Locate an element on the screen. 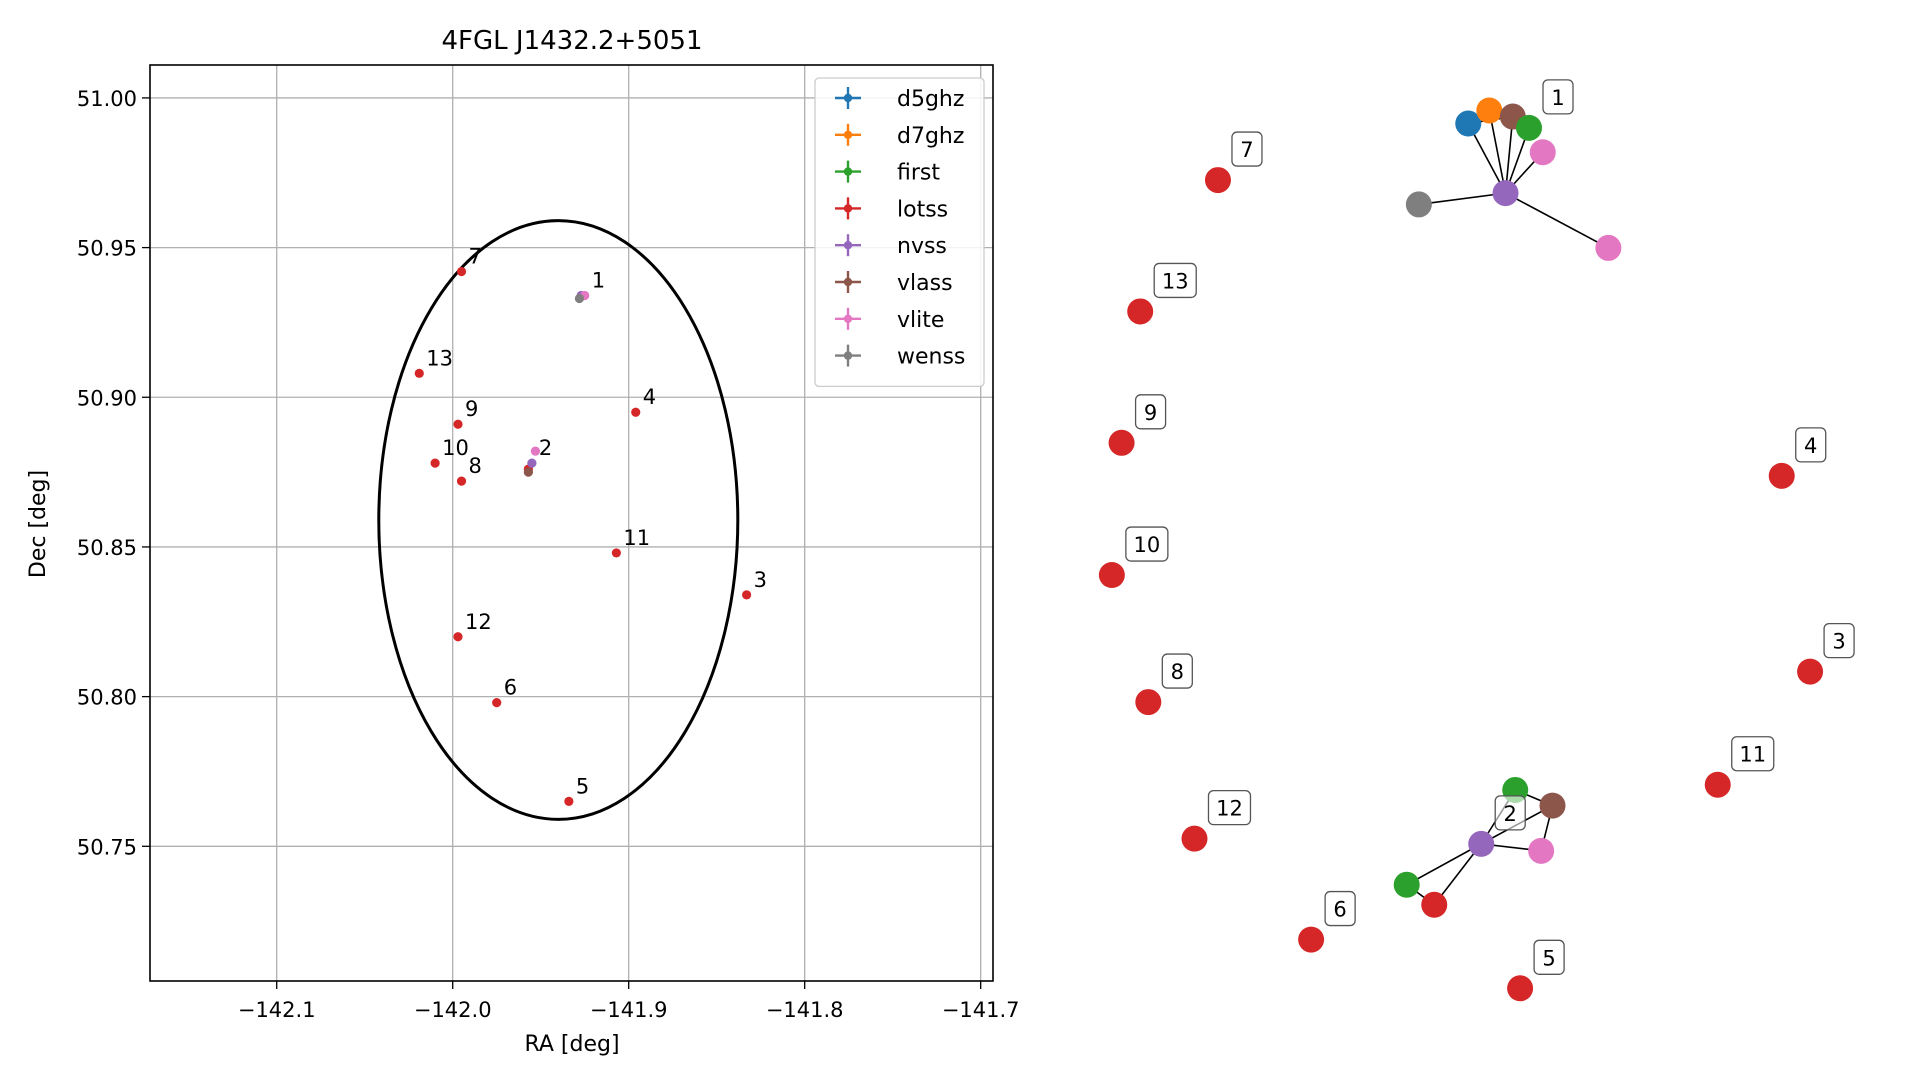  x-tick-label: −142.0 is located at coordinates (453, 1010).